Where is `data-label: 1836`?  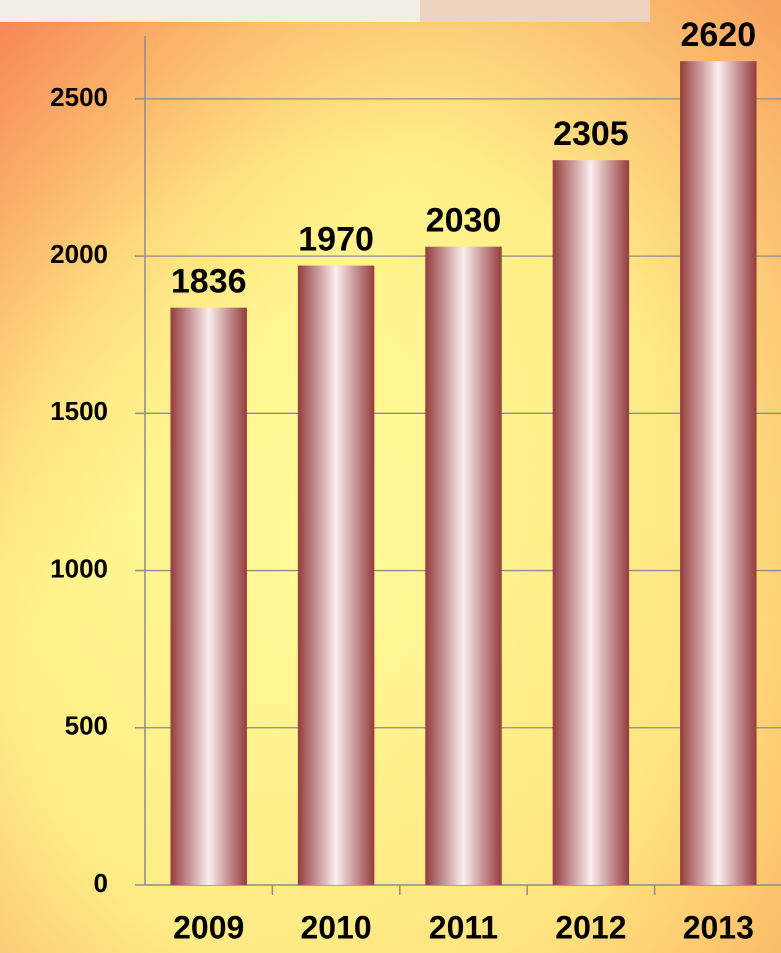 data-label: 1836 is located at coordinates (209, 282).